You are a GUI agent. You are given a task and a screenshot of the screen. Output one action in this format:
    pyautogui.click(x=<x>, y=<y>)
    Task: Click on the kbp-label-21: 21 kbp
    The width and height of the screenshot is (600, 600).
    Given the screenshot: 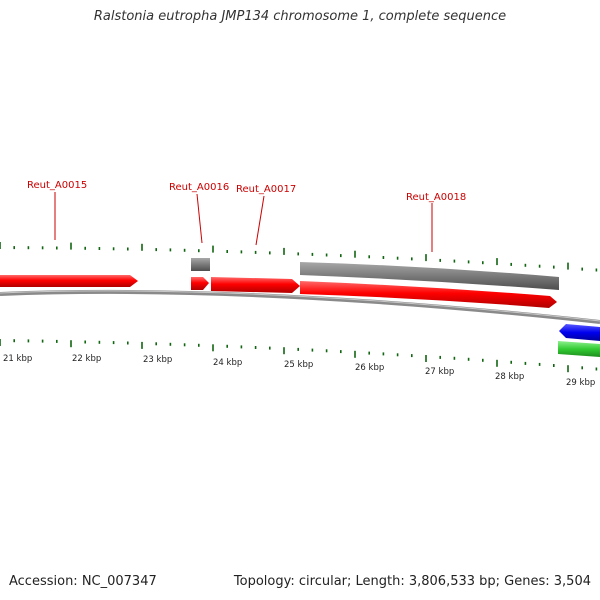 What is the action you would take?
    pyautogui.click(x=17, y=359)
    